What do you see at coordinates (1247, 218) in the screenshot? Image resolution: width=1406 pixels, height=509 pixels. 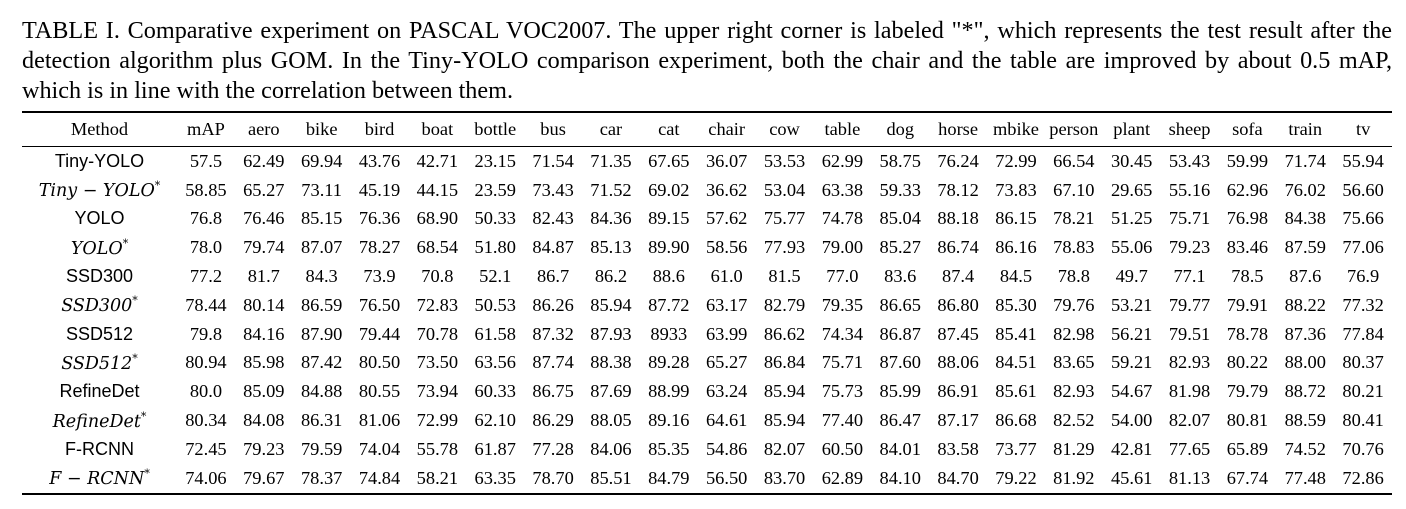 I see `value-cell-sofa: 76.98` at bounding box center [1247, 218].